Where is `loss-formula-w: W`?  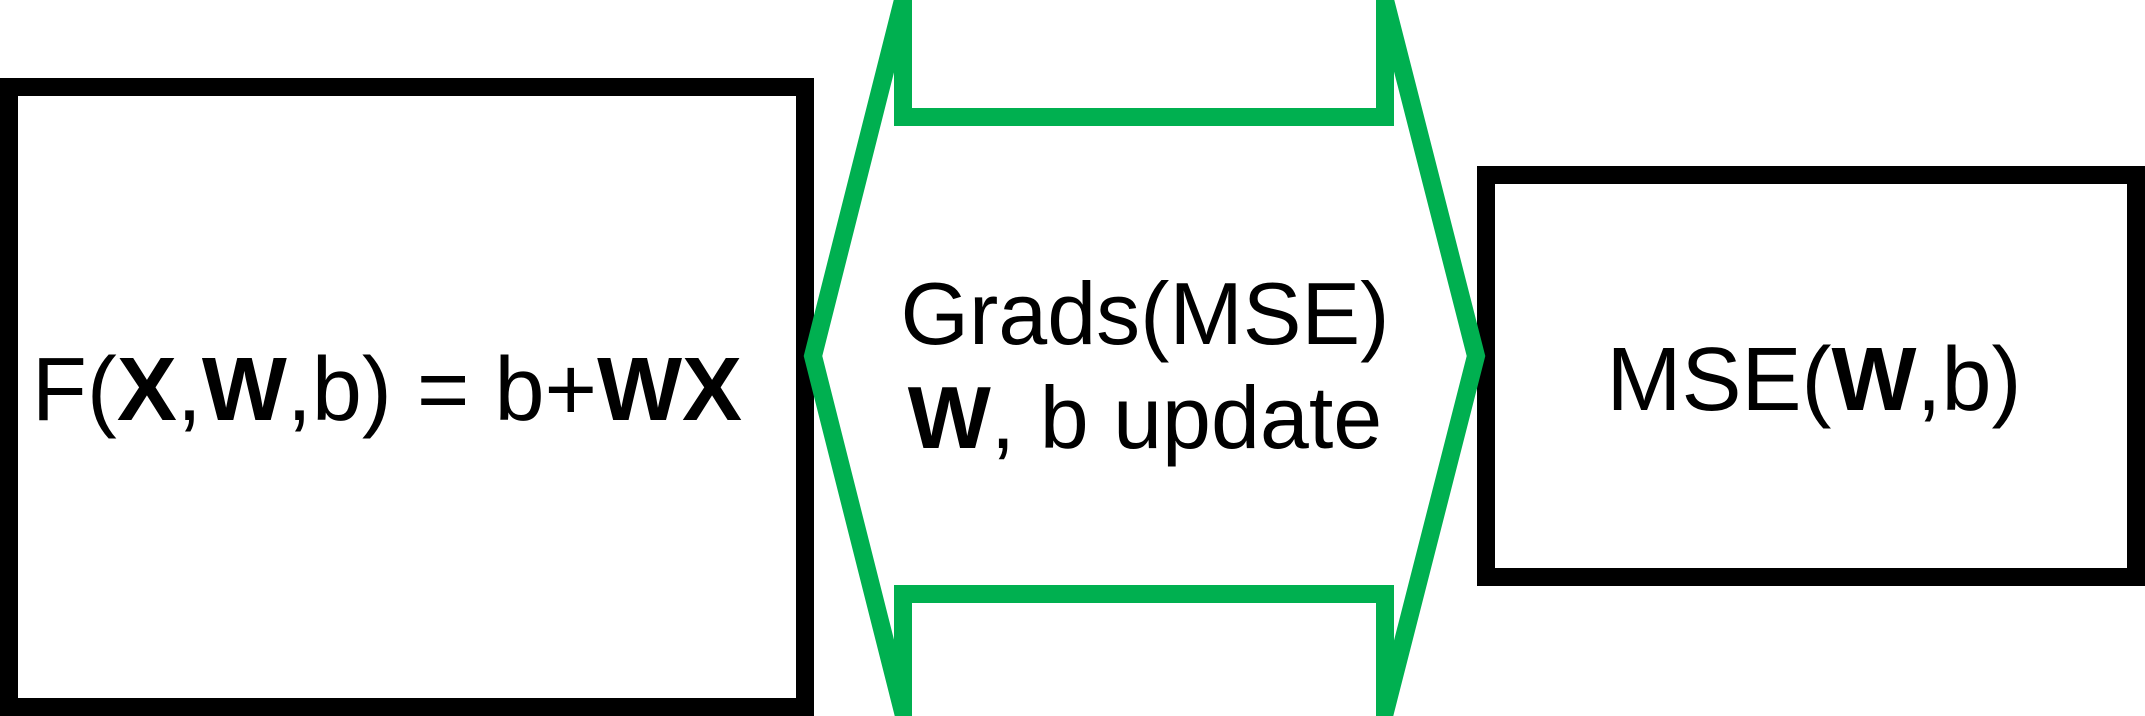
loss-formula-w: W is located at coordinates (1874, 380).